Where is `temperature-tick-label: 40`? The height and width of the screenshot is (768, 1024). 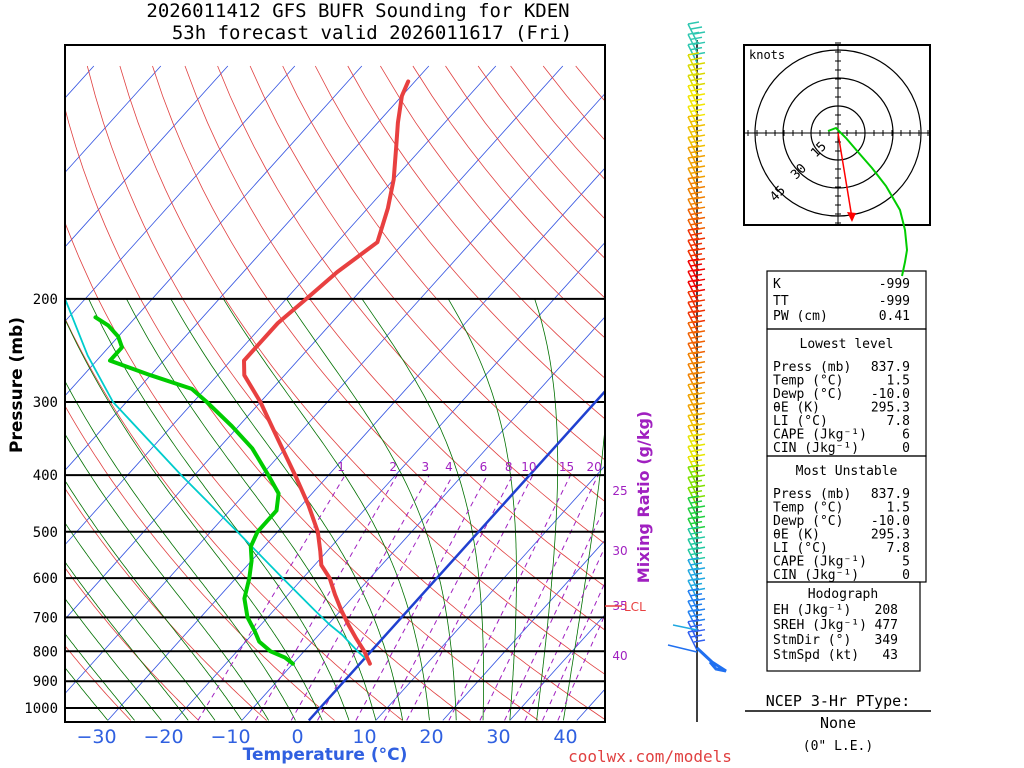 temperature-tick-label: 40 is located at coordinates (565, 737).